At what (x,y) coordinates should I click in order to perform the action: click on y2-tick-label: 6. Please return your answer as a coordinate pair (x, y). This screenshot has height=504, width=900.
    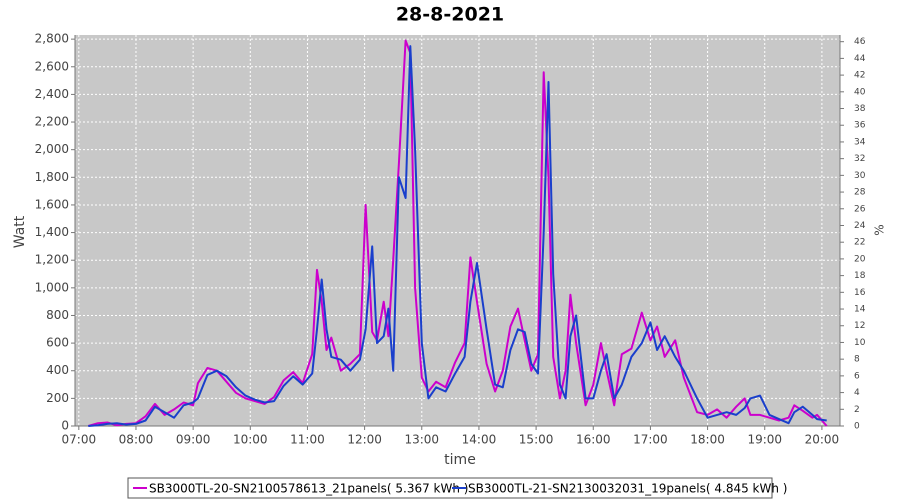
    Looking at the image, I should click on (857, 376).